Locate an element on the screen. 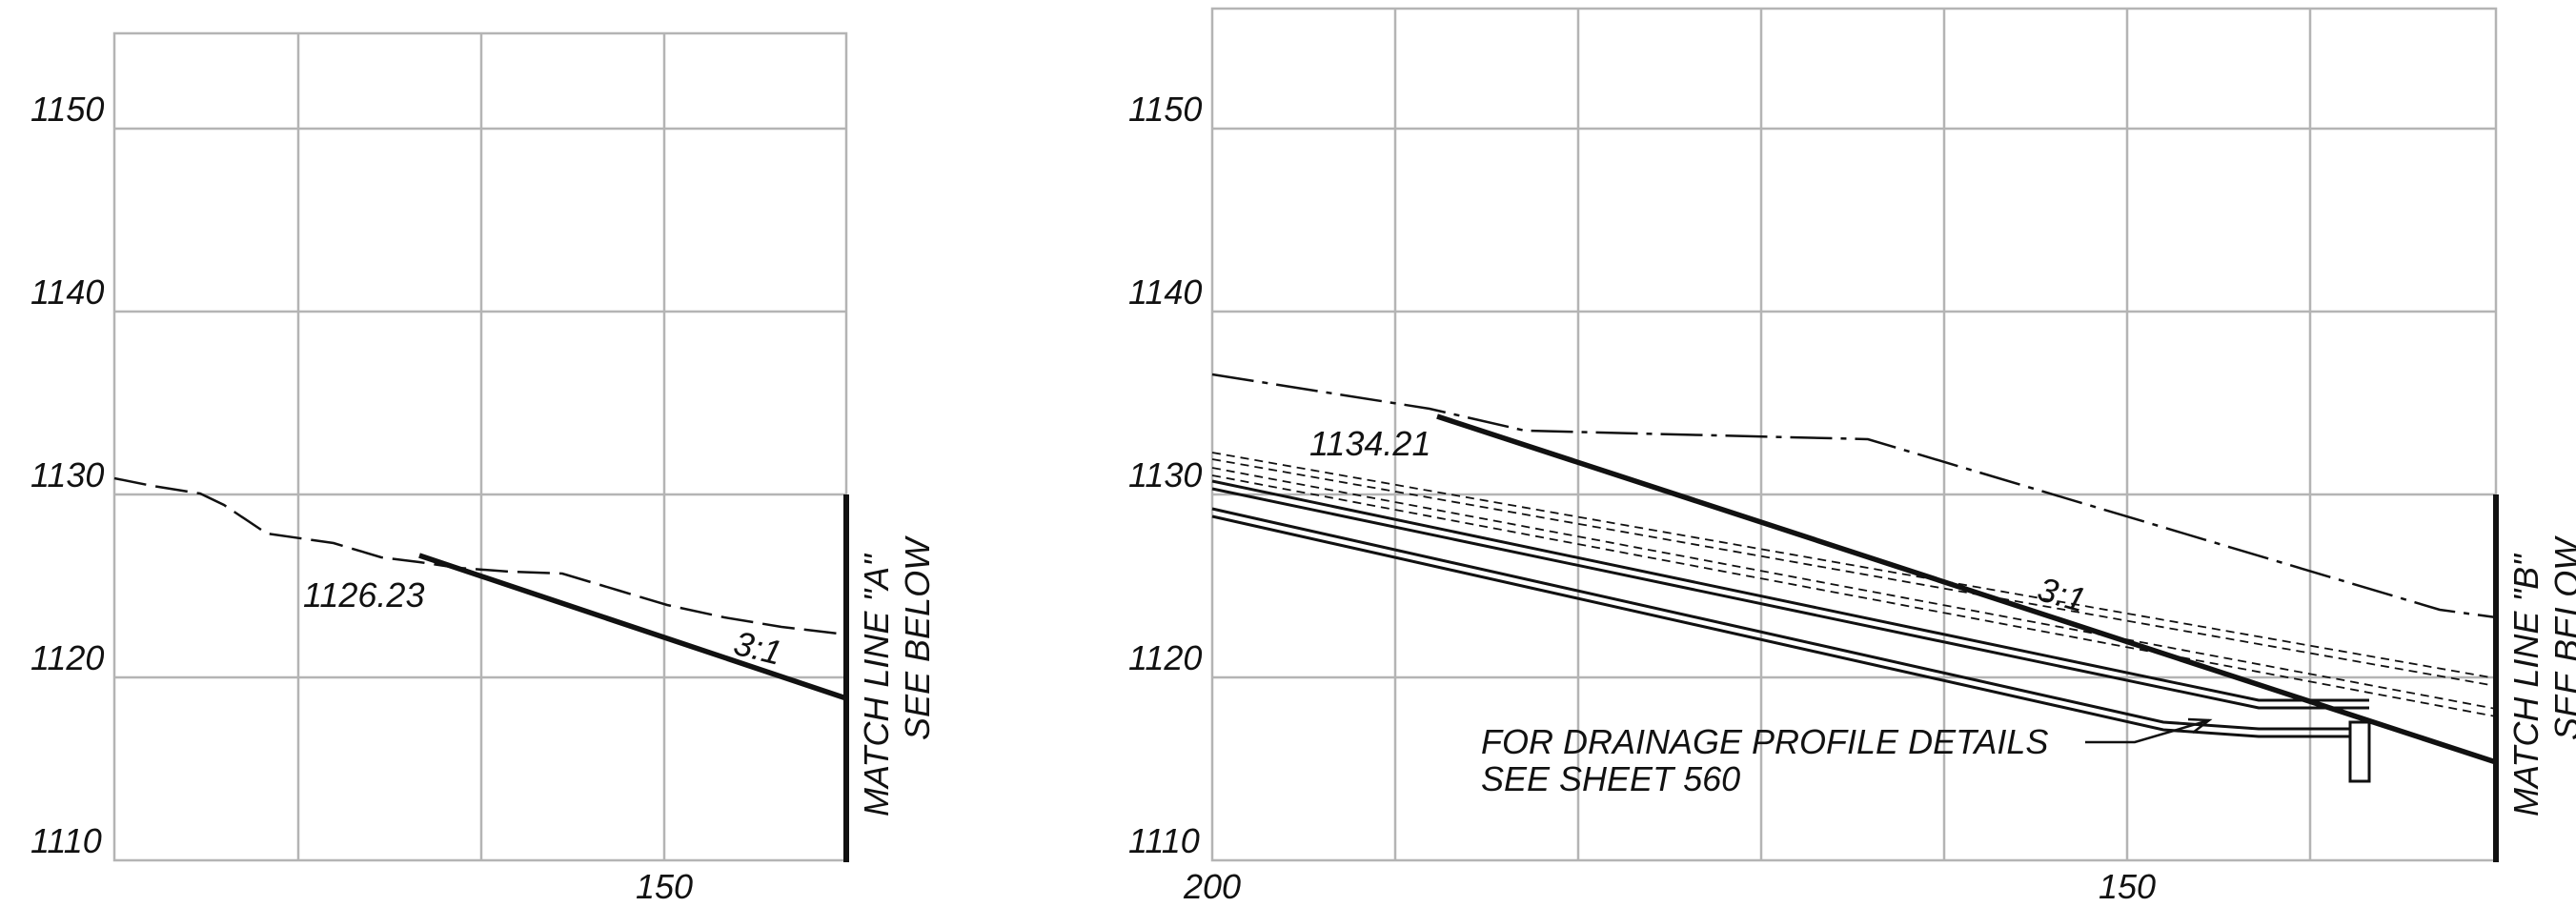 The height and width of the screenshot is (907, 2576). panel-b-match-line-note: SEE BELOW is located at coordinates (2561, 637).